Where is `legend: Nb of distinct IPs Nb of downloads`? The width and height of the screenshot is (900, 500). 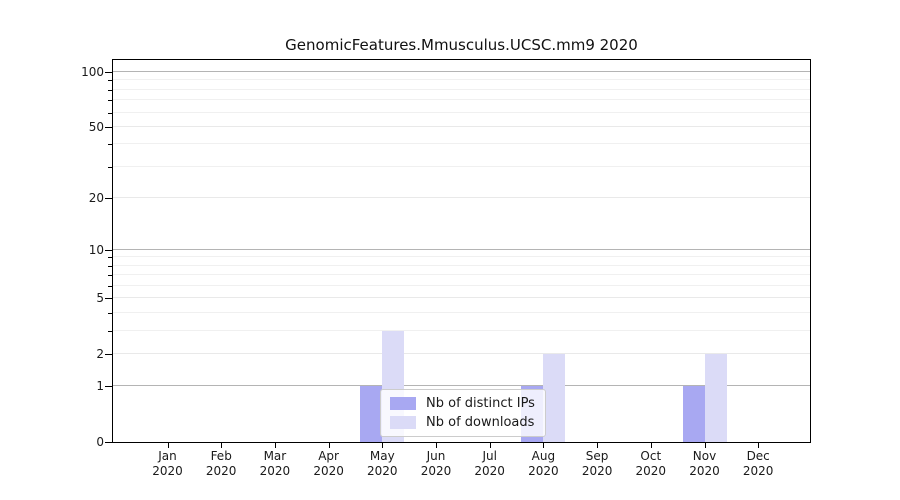 legend: Nb of distinct IPs Nb of downloads is located at coordinates (463, 413).